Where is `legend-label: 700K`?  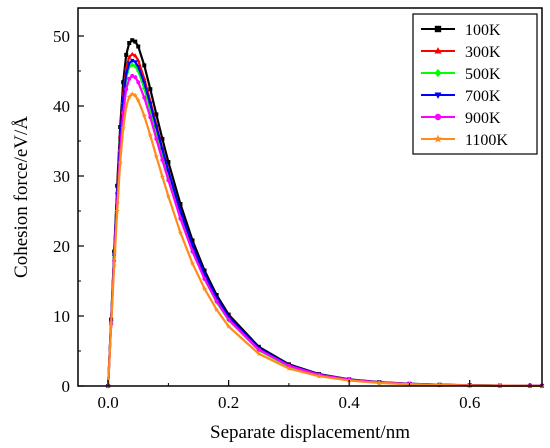 legend-label: 700K is located at coordinates (483, 96).